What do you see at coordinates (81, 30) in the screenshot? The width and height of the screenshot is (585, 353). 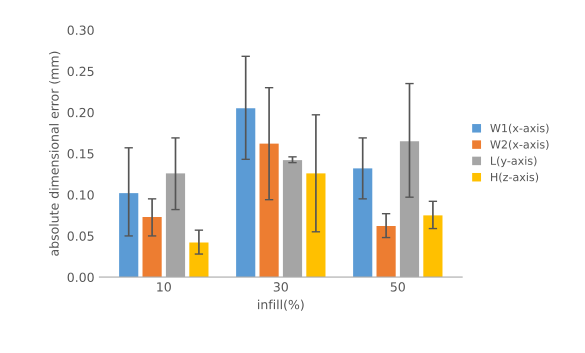 I see `y-tick-label: 0.30` at bounding box center [81, 30].